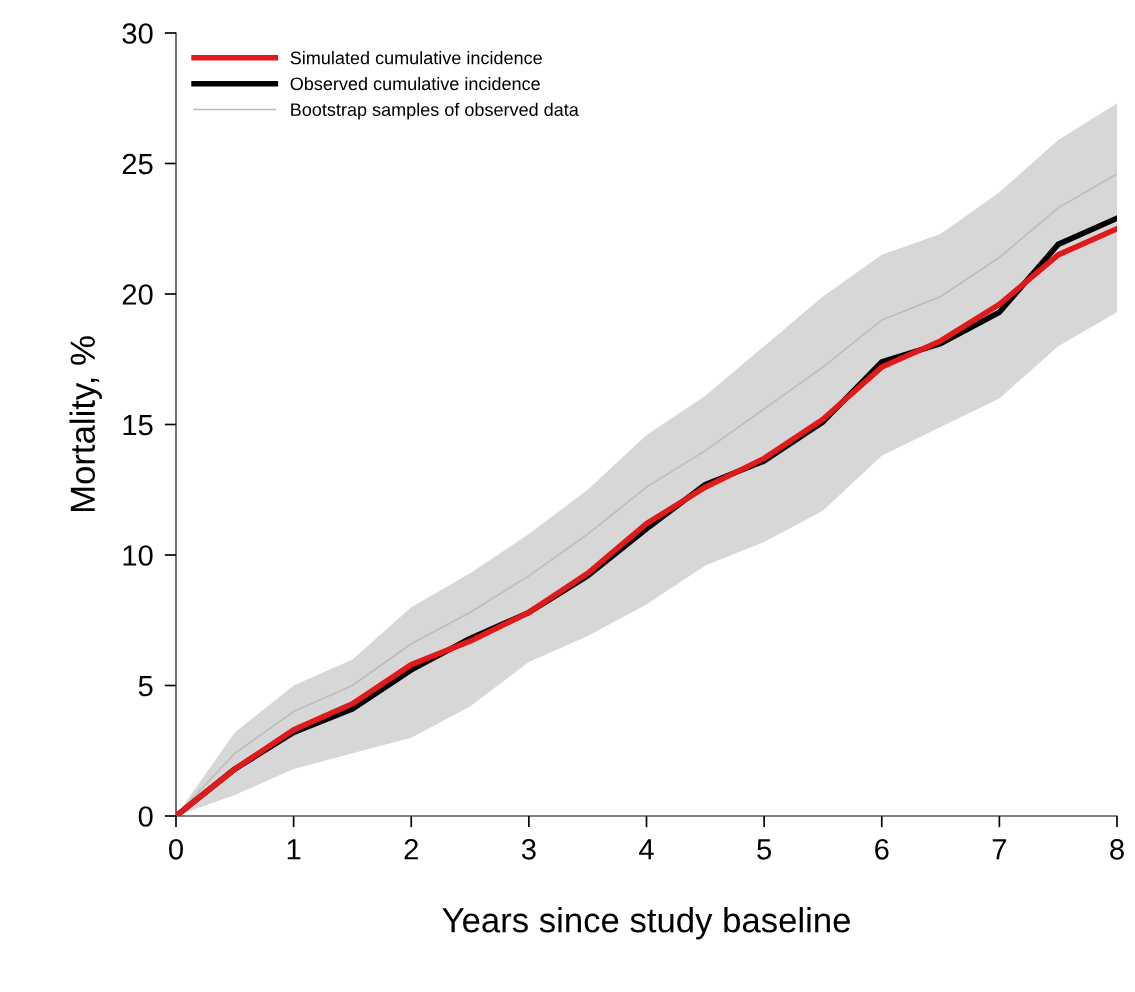  I want to click on y-tick-label: 20, so click(137, 294).